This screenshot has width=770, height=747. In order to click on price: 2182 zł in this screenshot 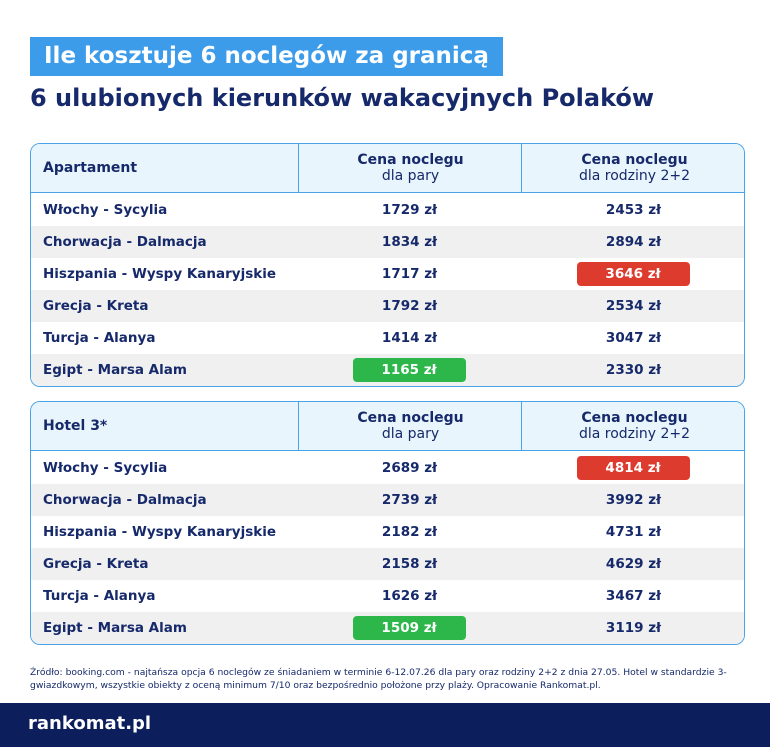, I will do `click(409, 532)`.